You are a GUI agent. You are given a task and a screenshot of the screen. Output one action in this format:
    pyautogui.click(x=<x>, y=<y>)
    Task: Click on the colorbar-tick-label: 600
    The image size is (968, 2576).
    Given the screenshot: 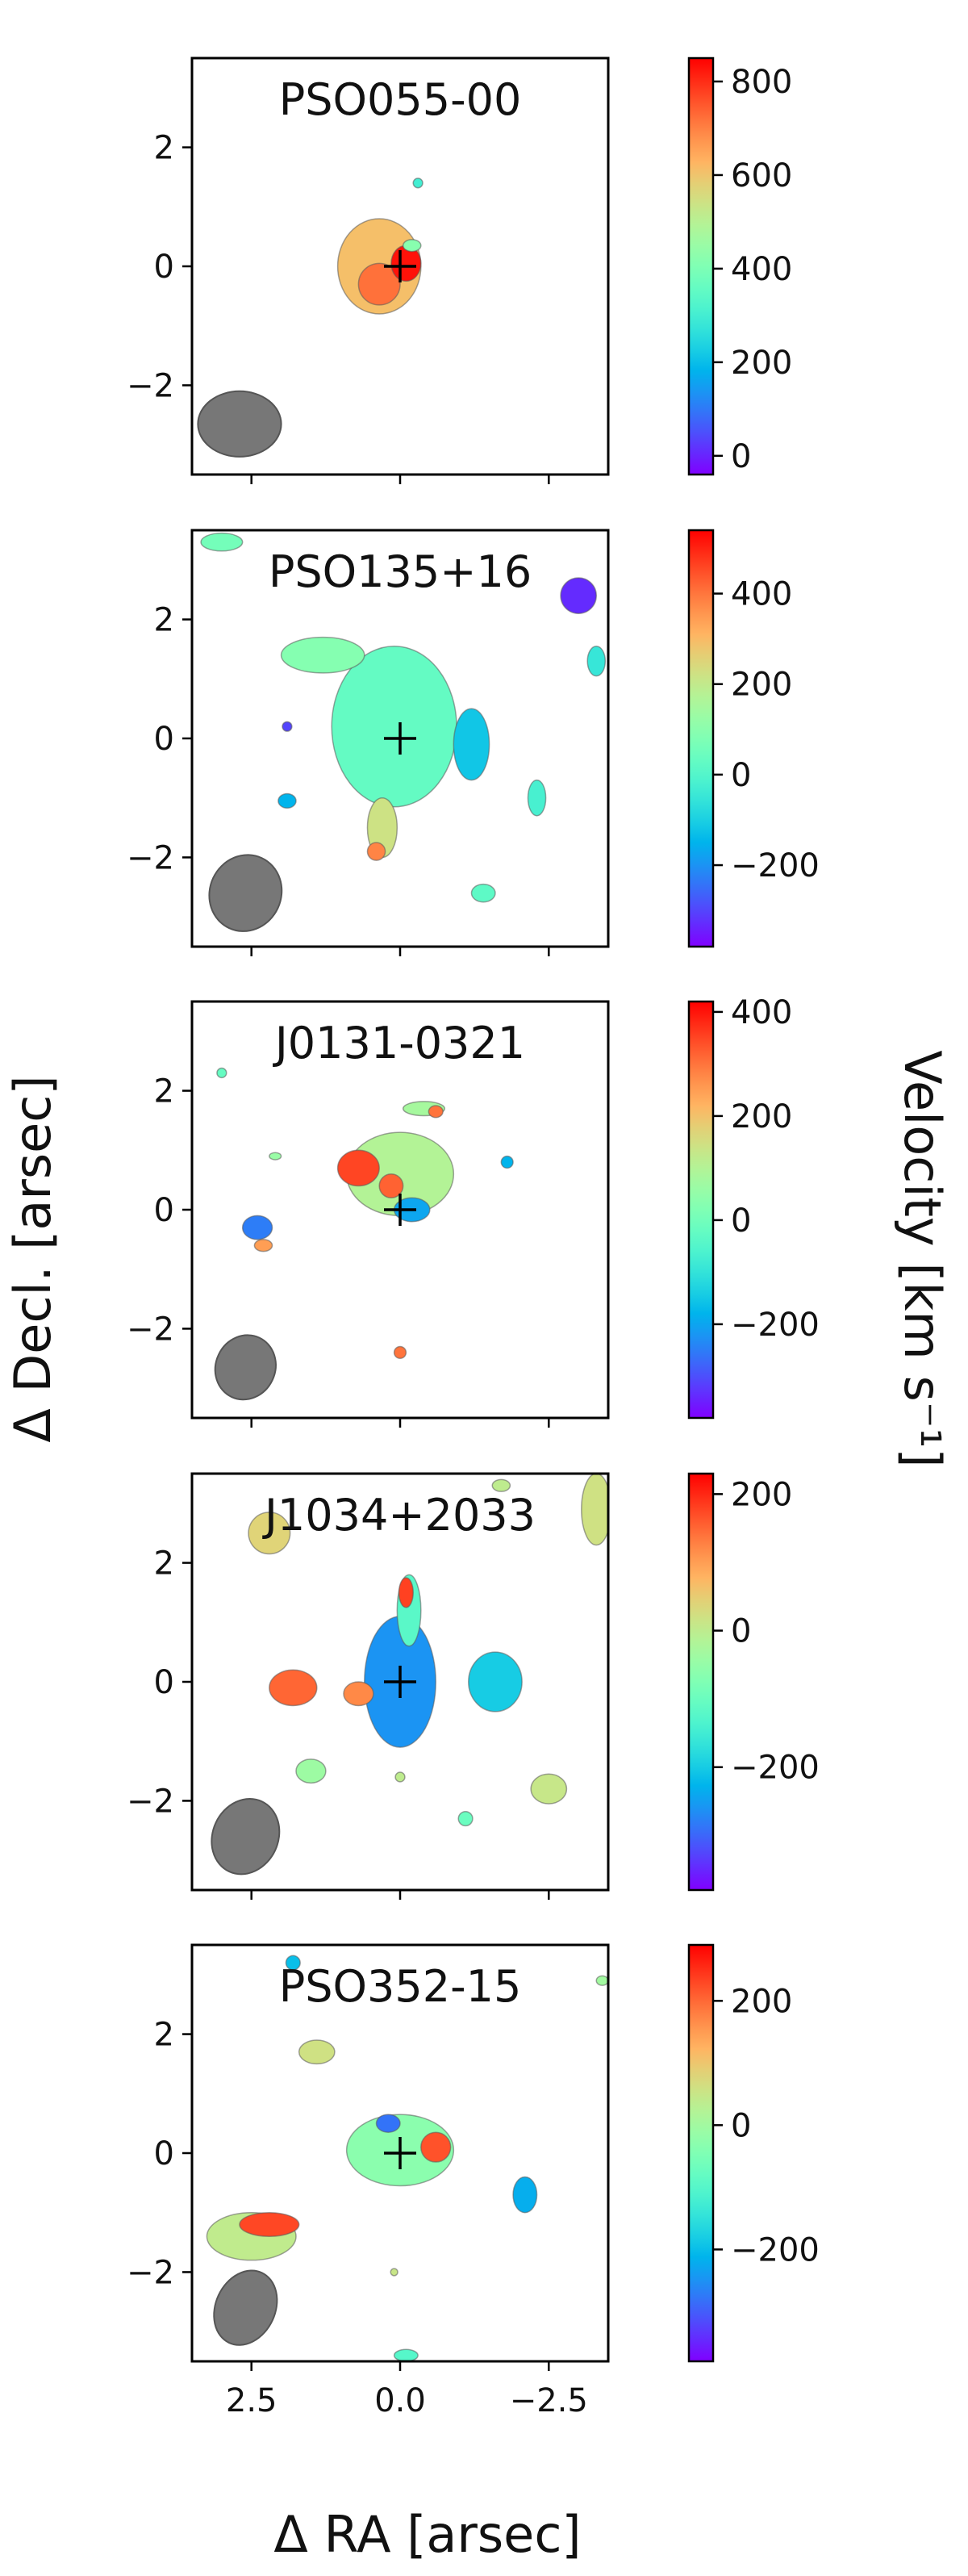 What is the action you would take?
    pyautogui.click(x=761, y=175)
    